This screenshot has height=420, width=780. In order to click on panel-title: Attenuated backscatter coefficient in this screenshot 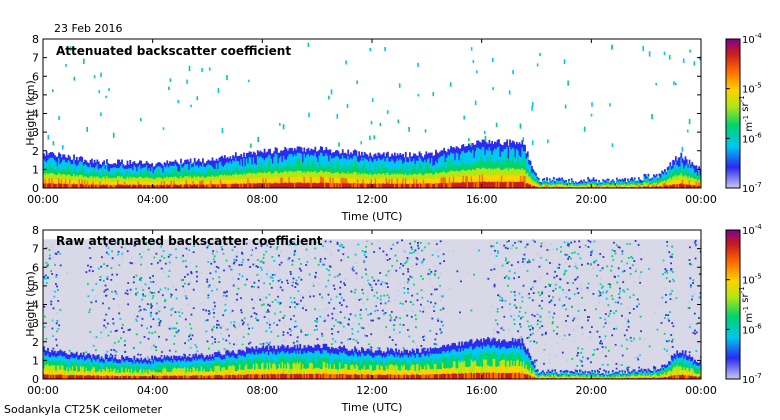, I will do `click(173, 51)`.